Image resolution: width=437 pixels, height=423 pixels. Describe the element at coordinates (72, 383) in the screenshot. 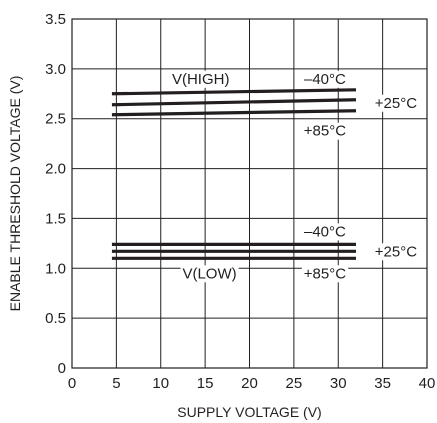

I see `x-tick-label: 0` at that location.